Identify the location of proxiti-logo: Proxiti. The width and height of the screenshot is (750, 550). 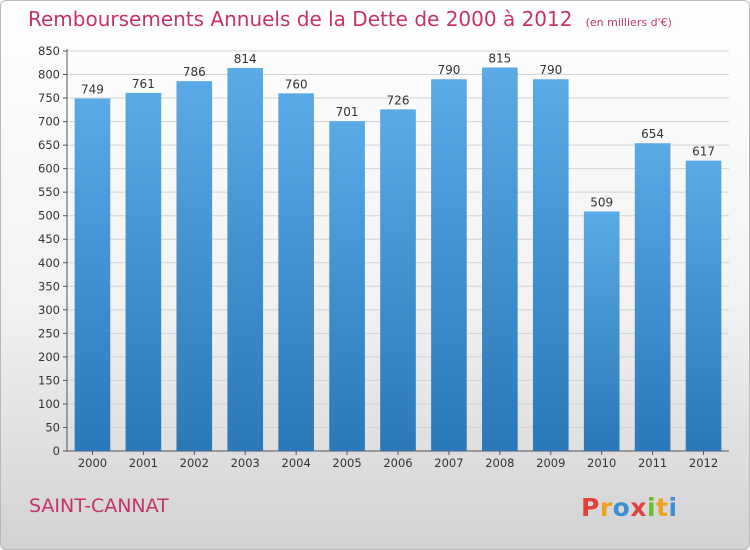
(629, 507).